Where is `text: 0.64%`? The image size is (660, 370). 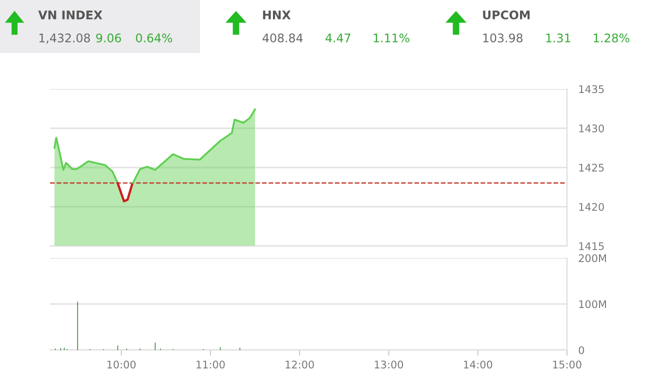
text: 0.64% is located at coordinates (154, 37).